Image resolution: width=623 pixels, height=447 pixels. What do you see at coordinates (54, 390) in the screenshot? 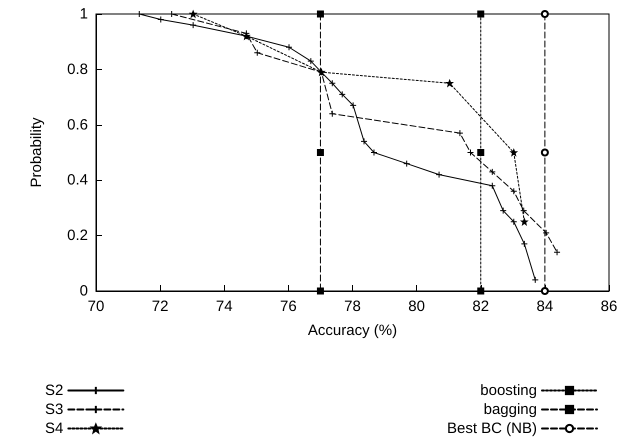
I see `legend-label: S2` at bounding box center [54, 390].